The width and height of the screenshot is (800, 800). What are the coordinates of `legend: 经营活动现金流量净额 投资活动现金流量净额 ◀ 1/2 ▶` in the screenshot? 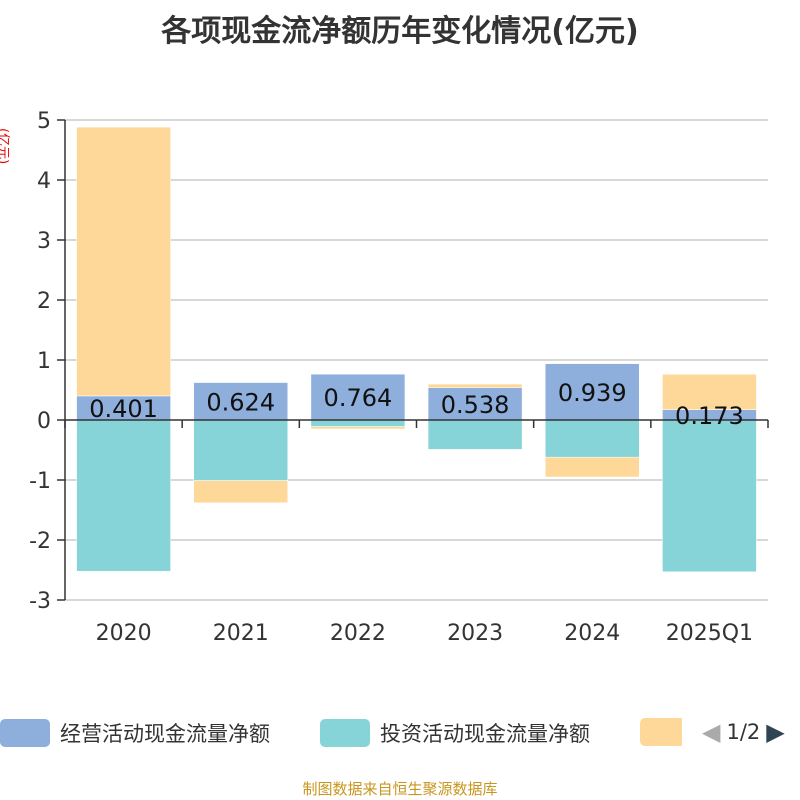 It's located at (400, 735).